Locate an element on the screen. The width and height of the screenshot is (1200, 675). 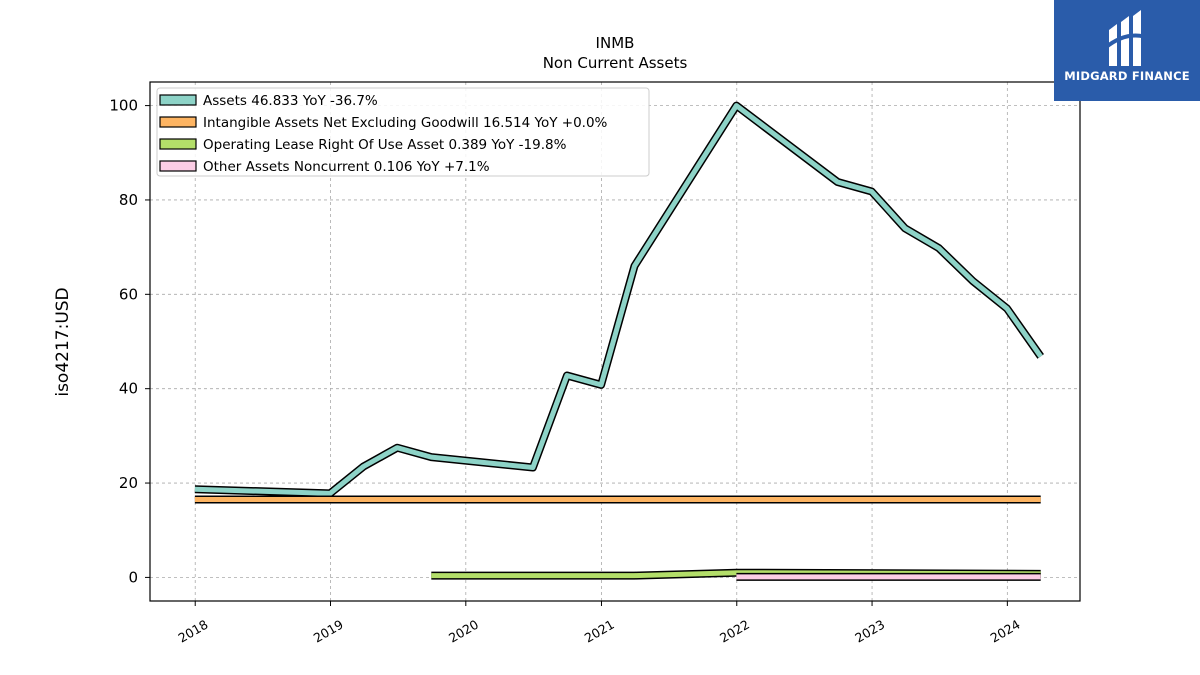
x-tick-label: 2023 is located at coordinates (869, 631).